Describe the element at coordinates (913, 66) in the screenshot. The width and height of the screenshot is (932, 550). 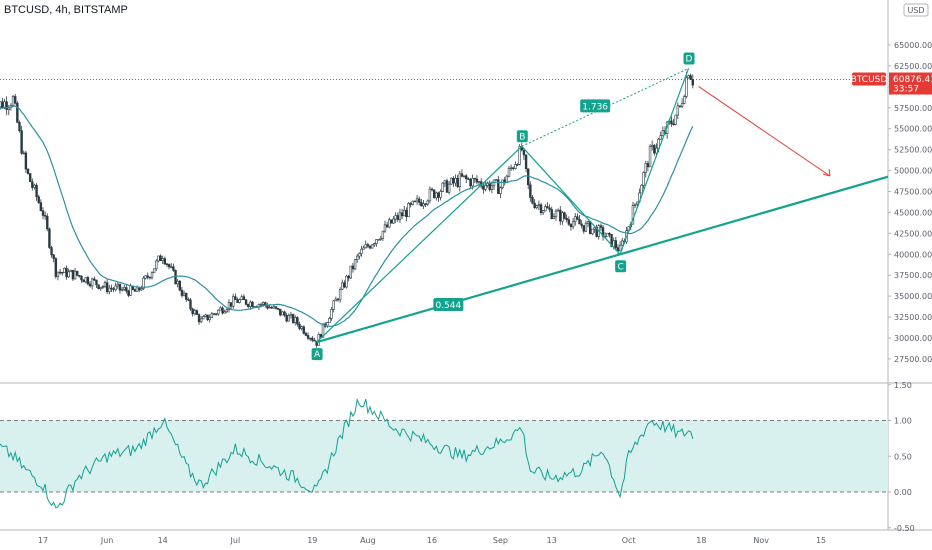
I see `price-tick-label: 62500.00` at that location.